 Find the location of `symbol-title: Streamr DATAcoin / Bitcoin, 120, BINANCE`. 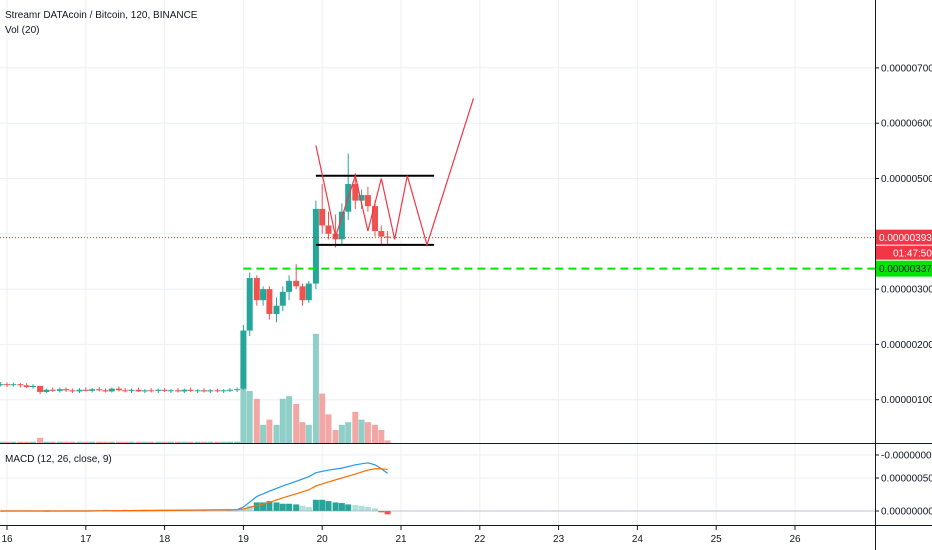

symbol-title: Streamr DATAcoin / Bitcoin, 120, BINANCE is located at coordinates (101, 15).